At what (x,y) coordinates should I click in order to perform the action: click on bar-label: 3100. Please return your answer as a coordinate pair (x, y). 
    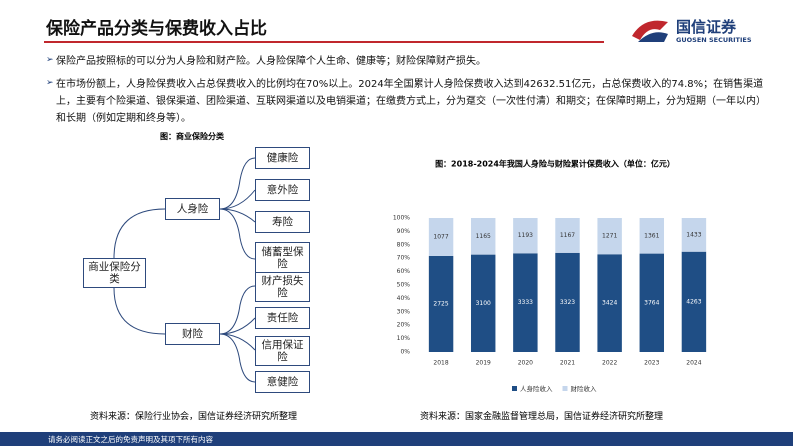
    Looking at the image, I should click on (483, 303).